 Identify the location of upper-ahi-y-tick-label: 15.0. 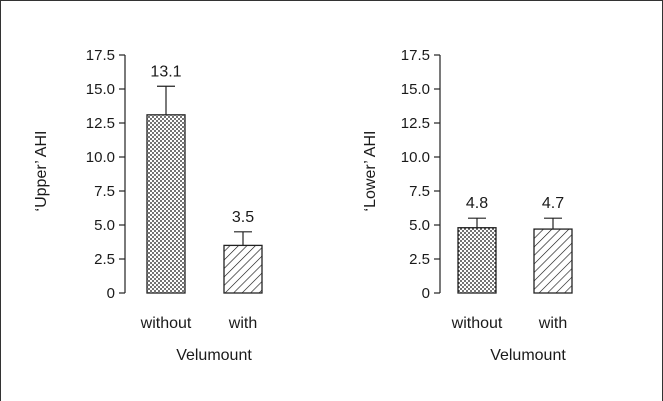
(100, 89).